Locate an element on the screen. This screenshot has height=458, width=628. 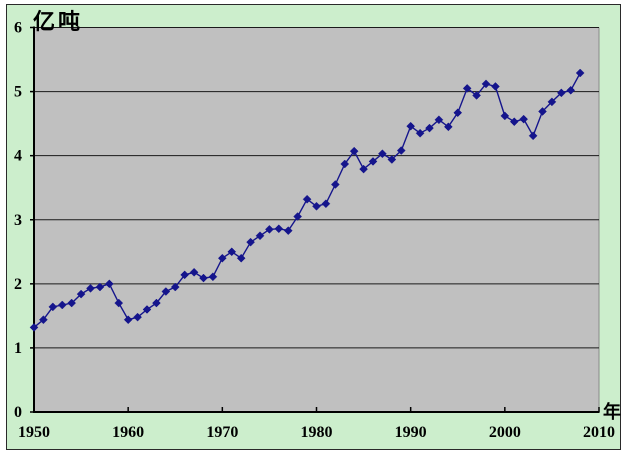
y-tick-label: 0 is located at coordinates (18, 412).